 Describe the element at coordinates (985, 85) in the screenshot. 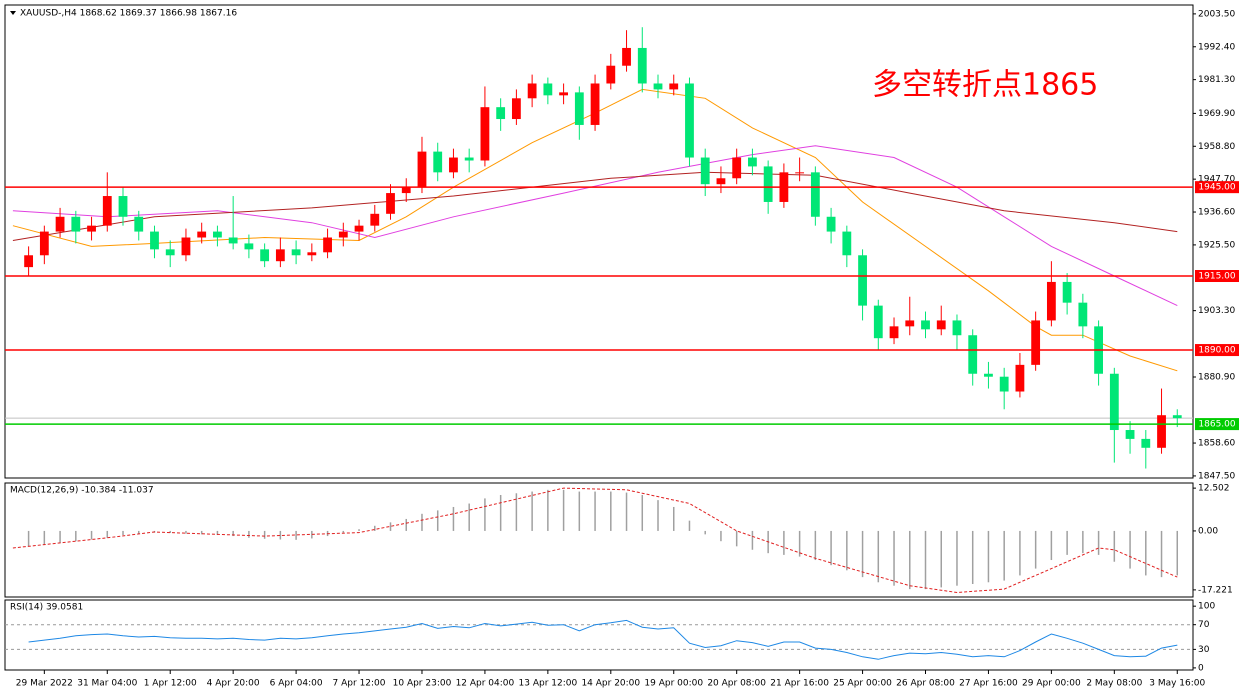

I see `annotation: 多空转折点1865` at that location.